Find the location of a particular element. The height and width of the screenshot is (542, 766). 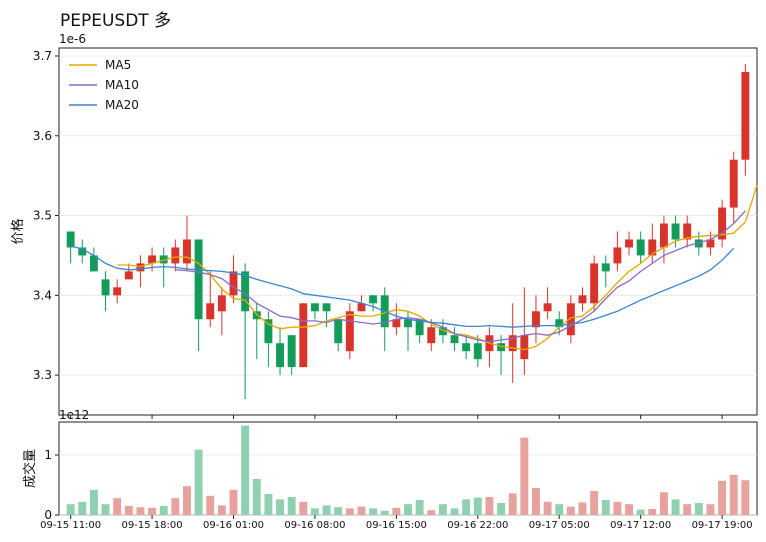

volume-tick-label: 0 is located at coordinates (48, 515).